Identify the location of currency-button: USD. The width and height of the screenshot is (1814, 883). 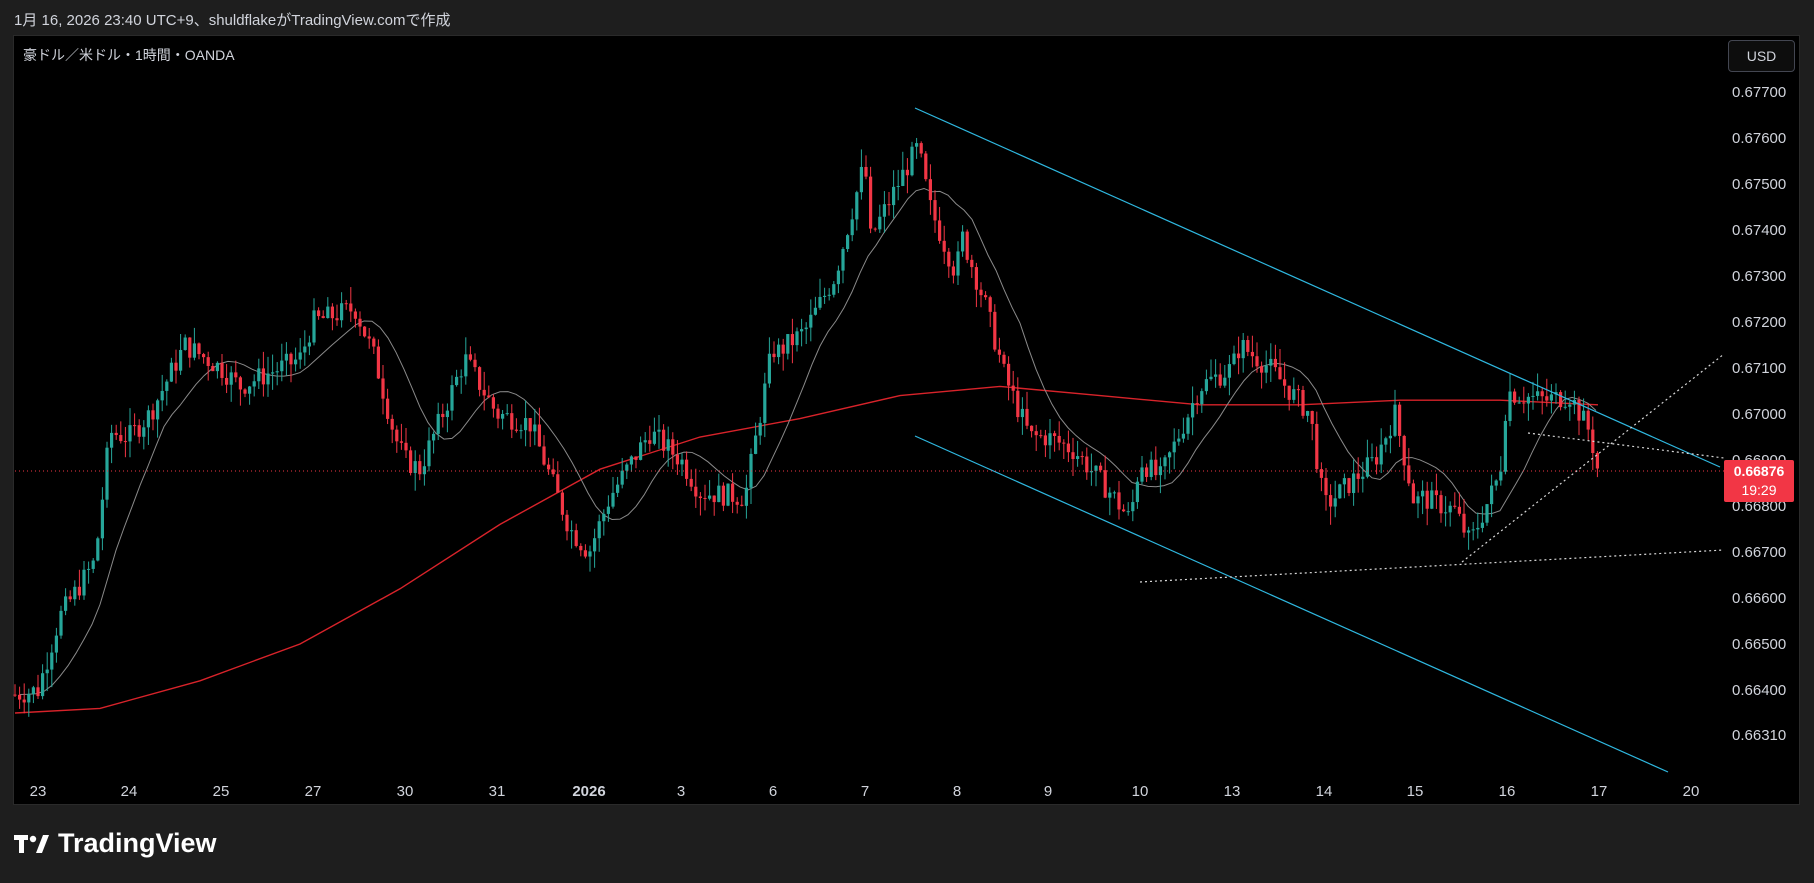
(1761, 56).